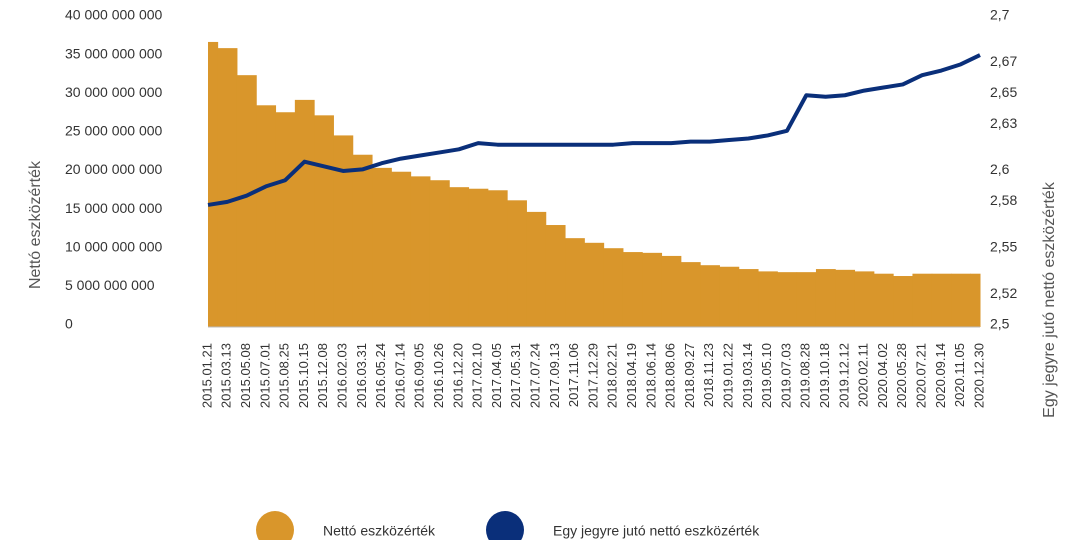 Image resolution: width=1066 pixels, height=540 pixels. I want to click on y2-tick-label: 2,6, so click(1000, 169).